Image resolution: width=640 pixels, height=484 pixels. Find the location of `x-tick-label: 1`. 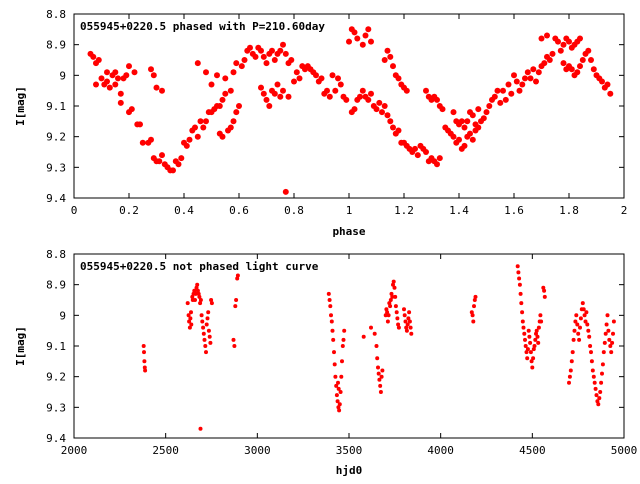

x-tick-label: 1 is located at coordinates (349, 210).